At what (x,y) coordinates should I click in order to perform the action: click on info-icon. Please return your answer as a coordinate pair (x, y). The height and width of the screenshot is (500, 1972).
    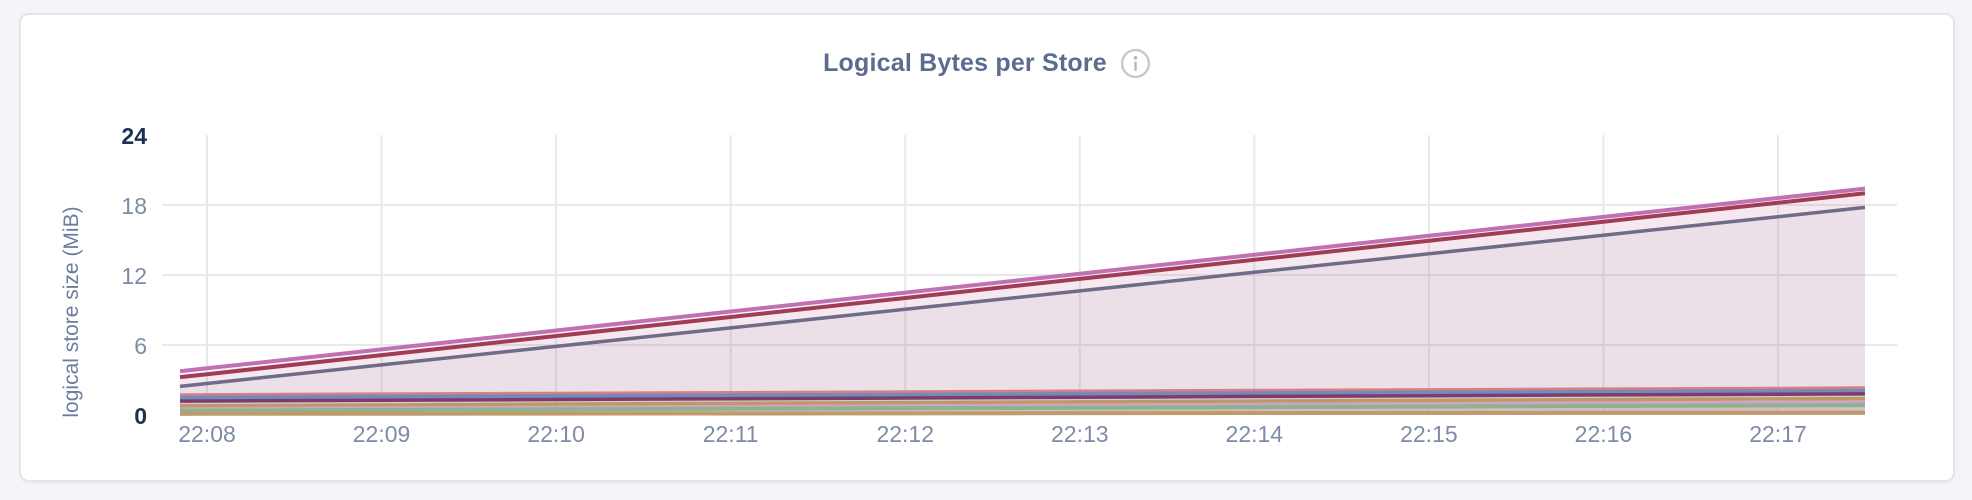
    Looking at the image, I should click on (1135, 63).